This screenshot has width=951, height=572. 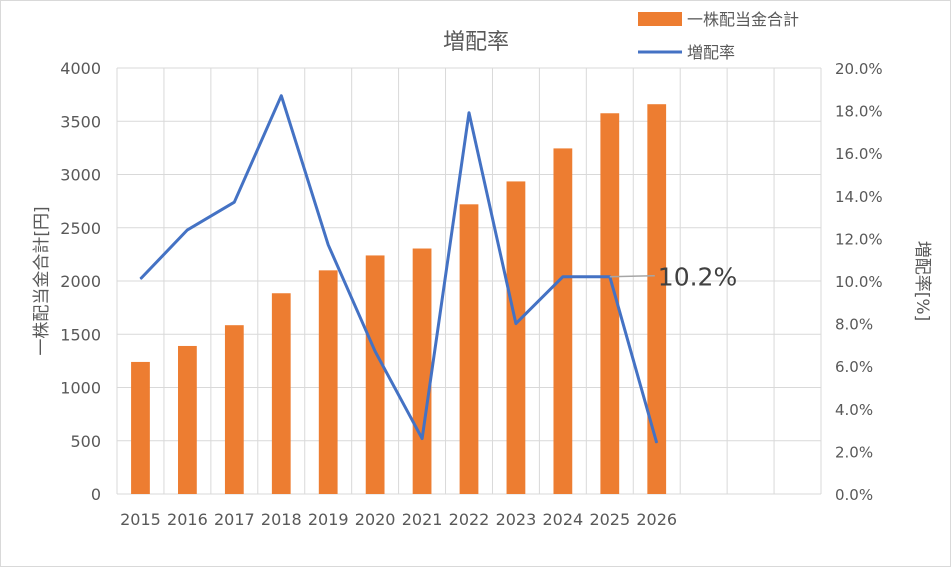 What do you see at coordinates (660, 19) in the screenshot?
I see `legend-bar-swatch` at bounding box center [660, 19].